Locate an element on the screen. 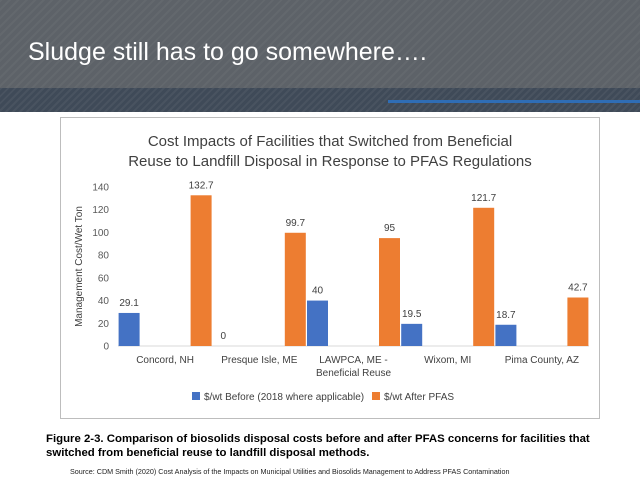  data-label: 19.5 is located at coordinates (412, 314).